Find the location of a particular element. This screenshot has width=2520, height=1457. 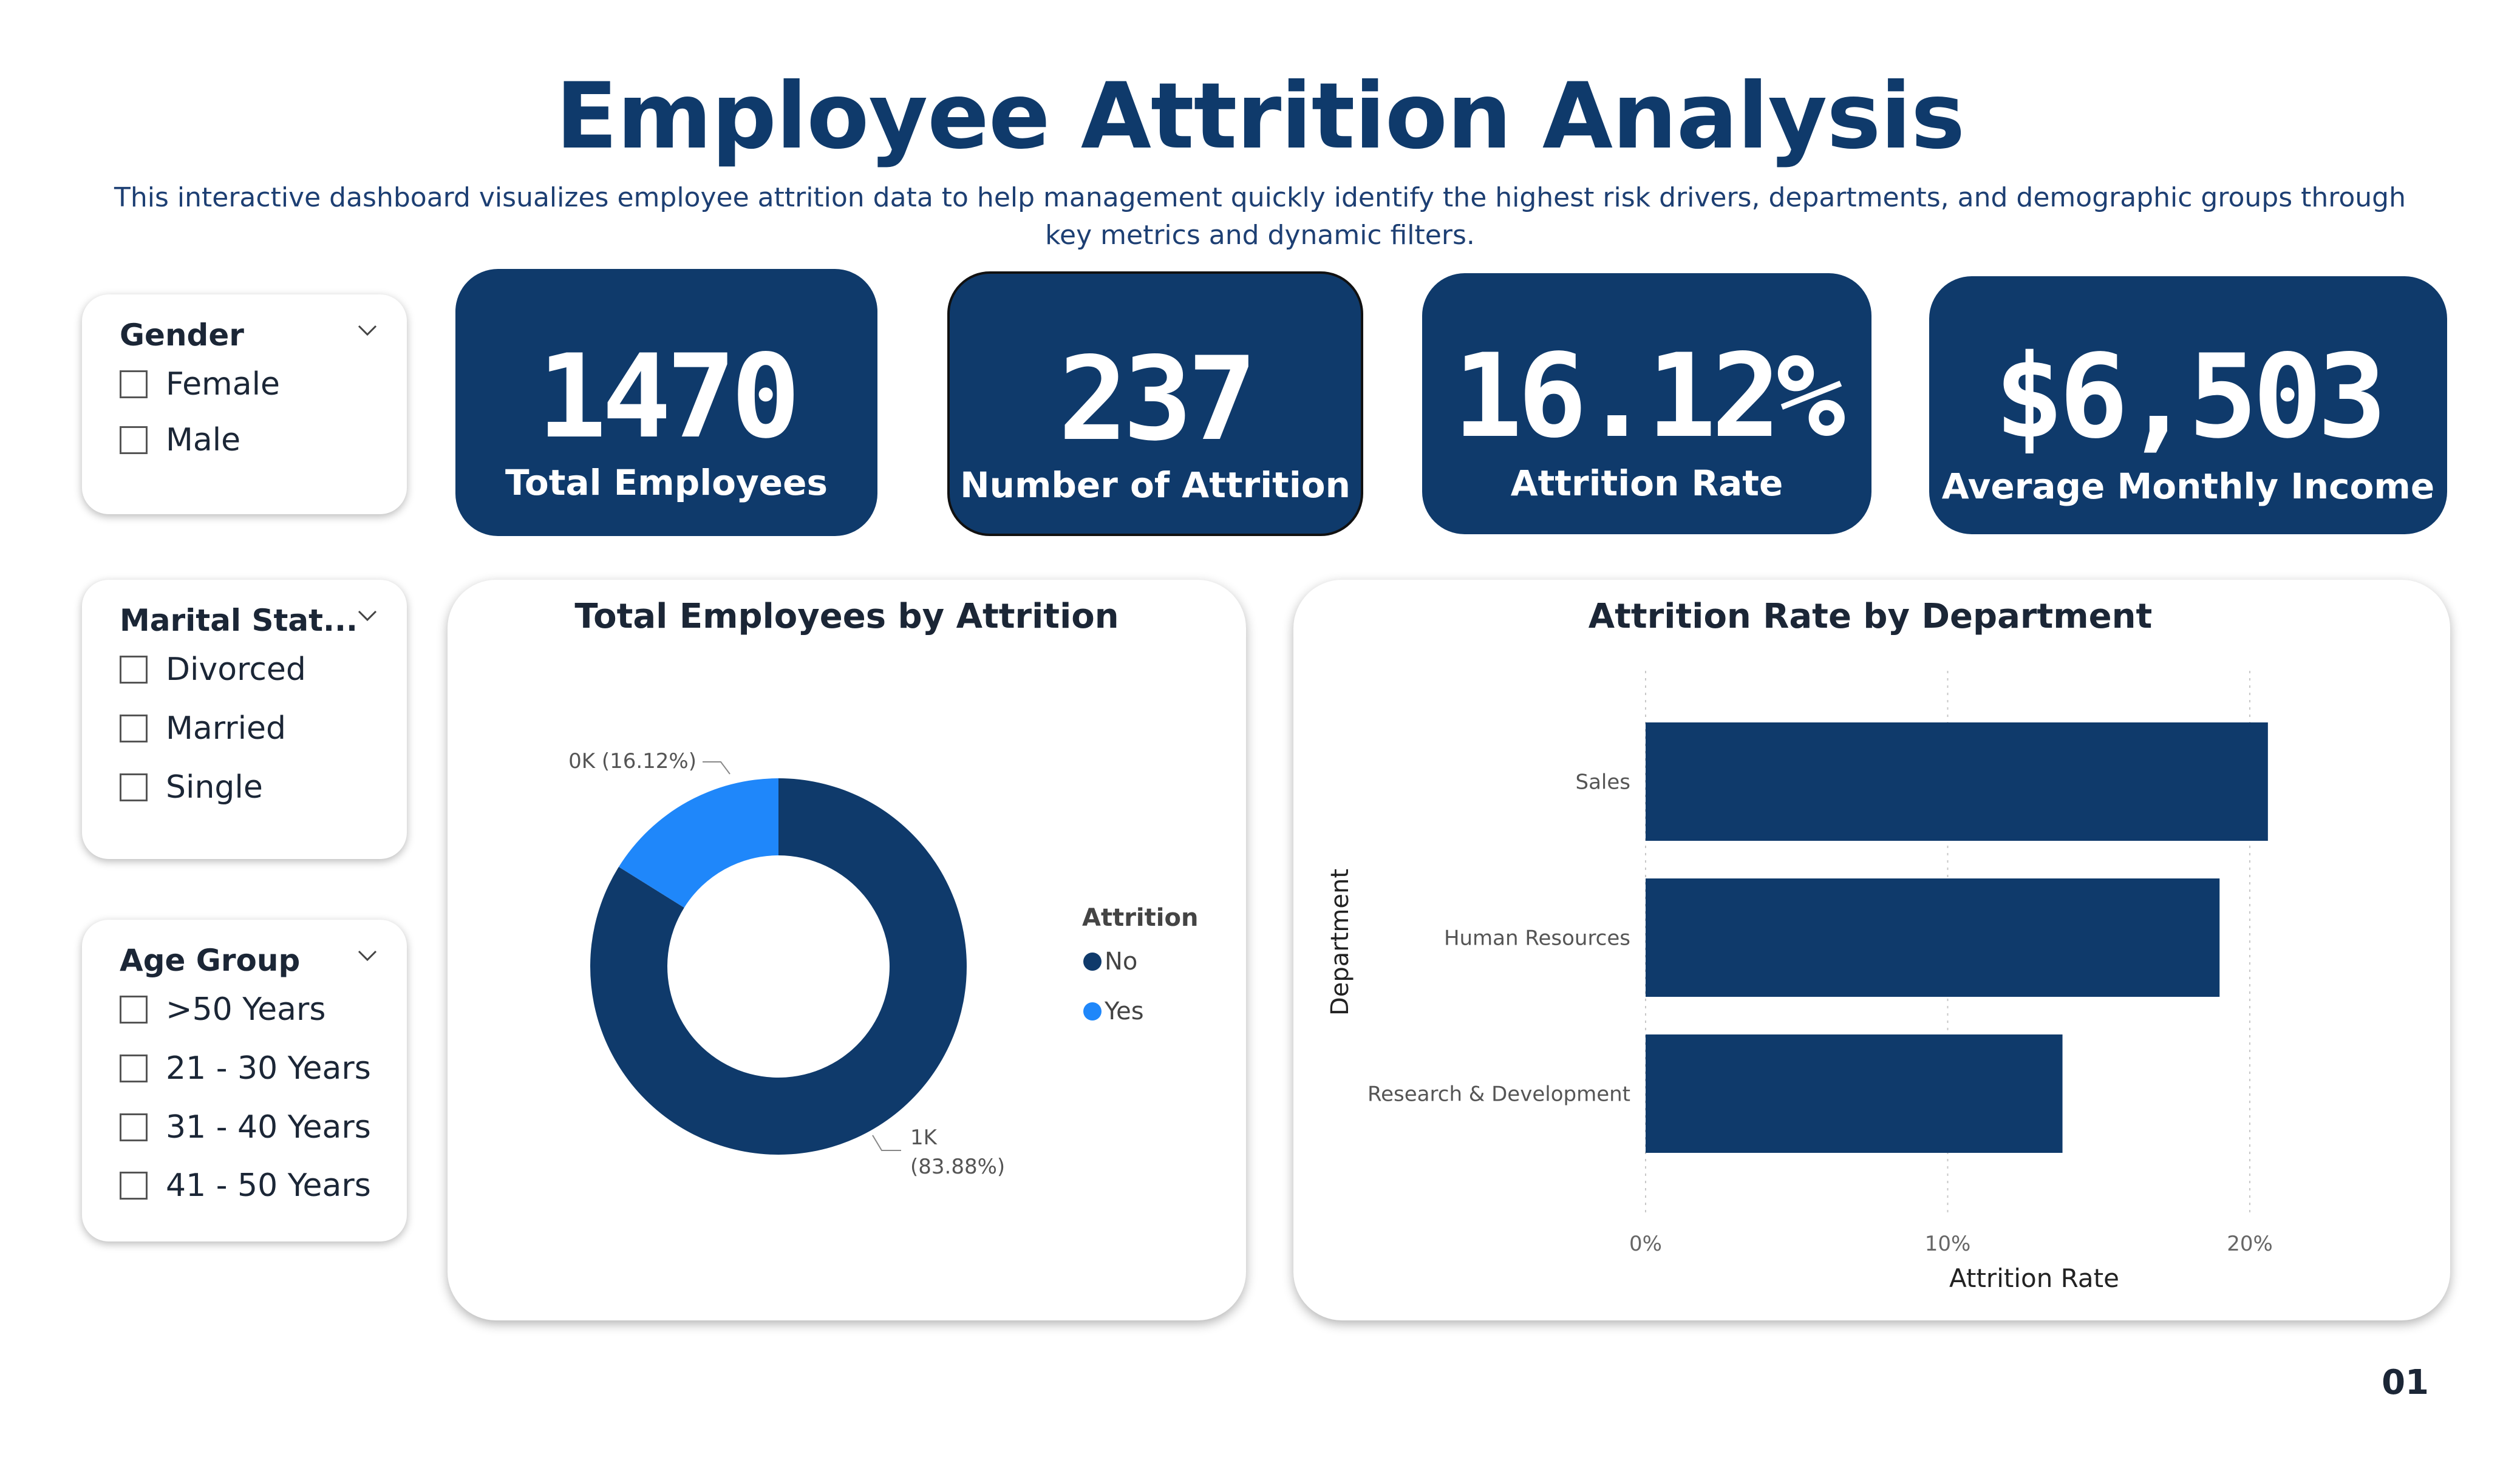

kpi-value: 1470 is located at coordinates (669, 397).